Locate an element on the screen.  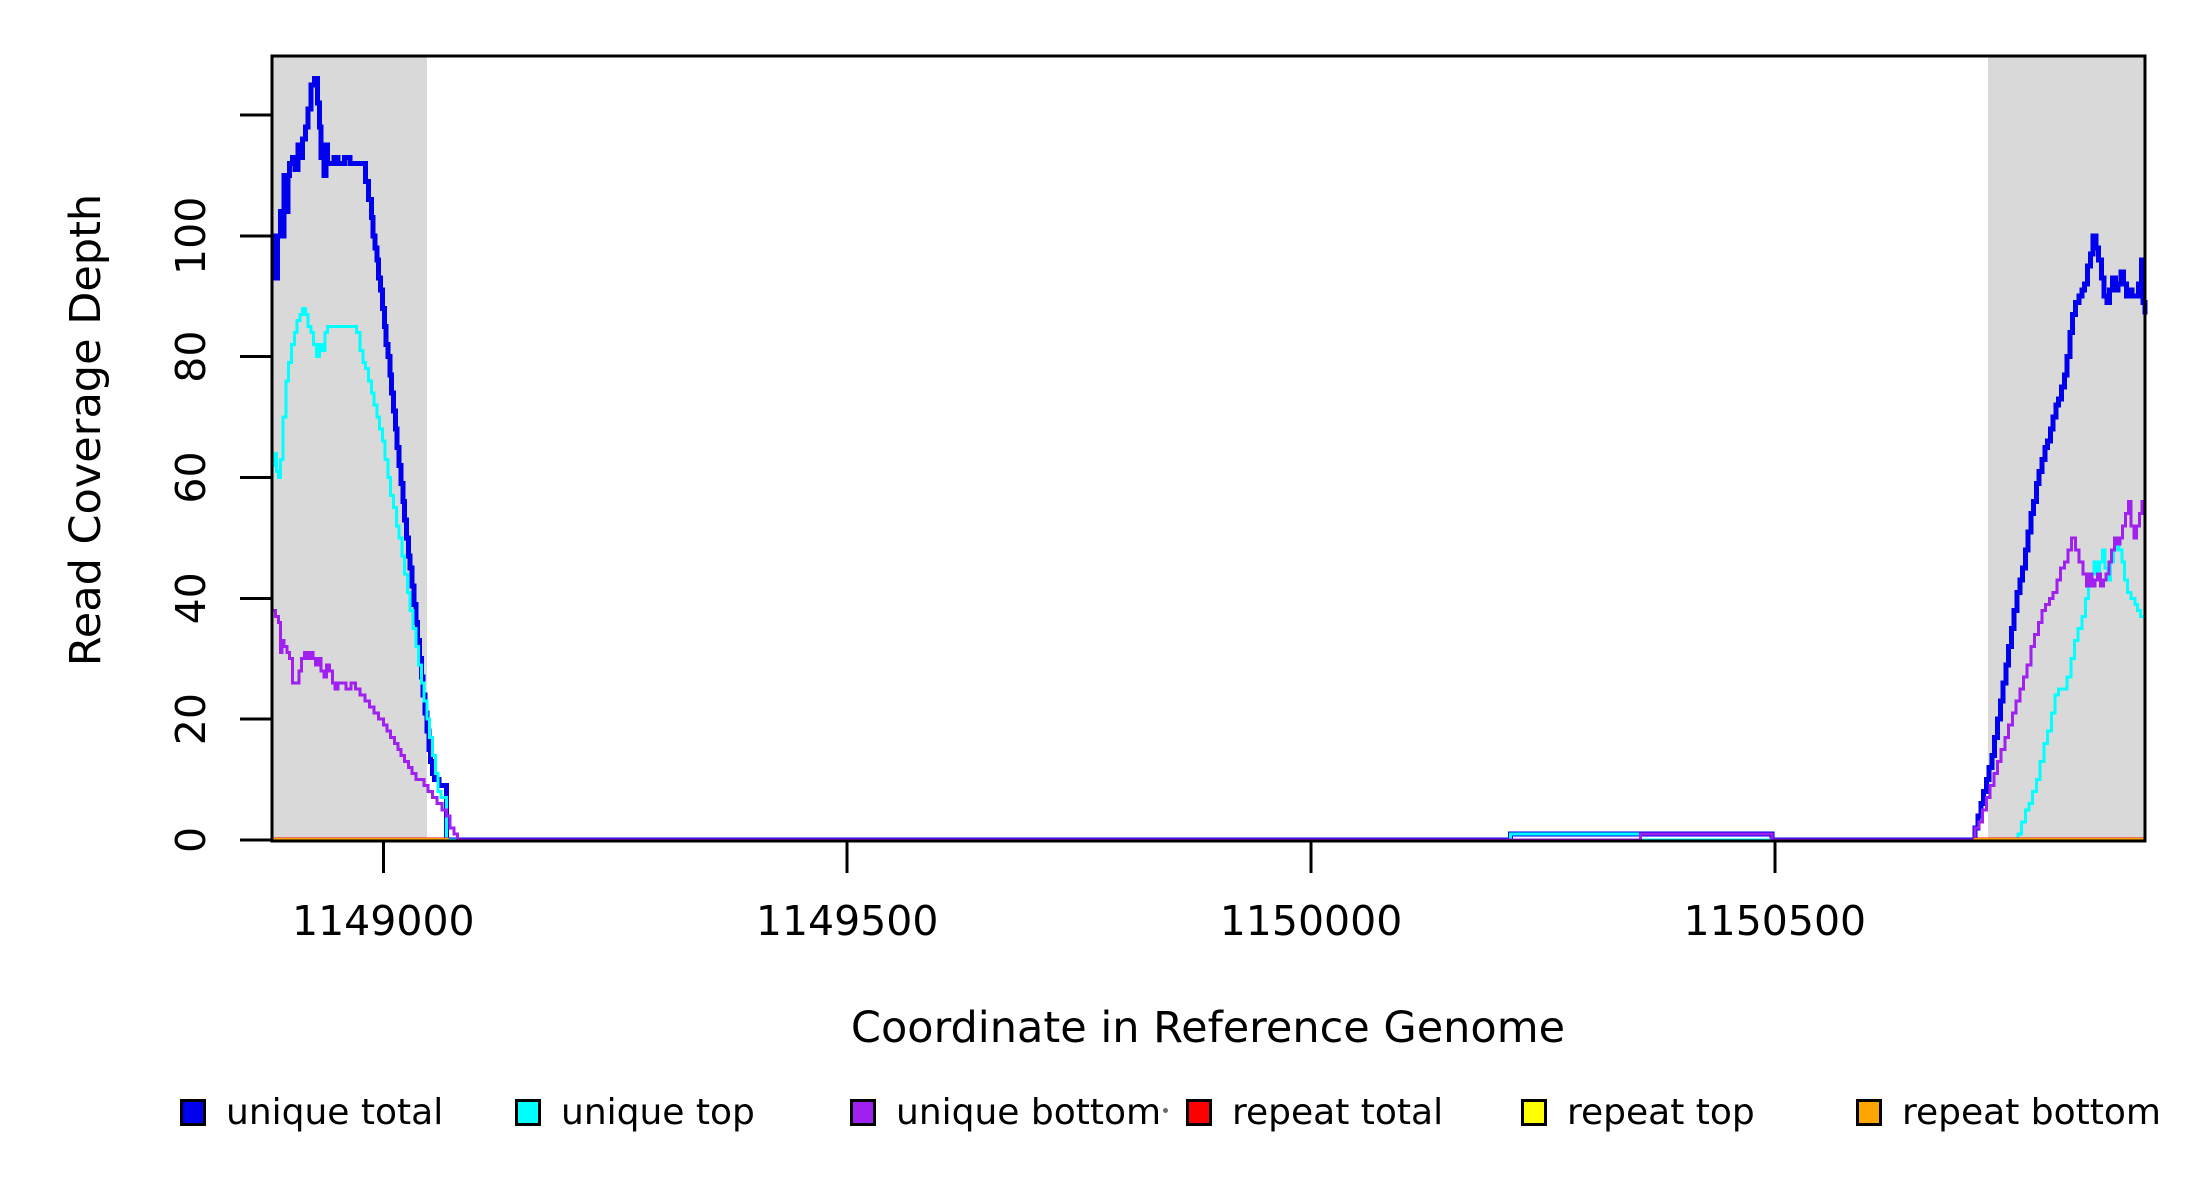
legend-item-repeat-bottom: repeat bottom is located at coordinates (2008, 1112).